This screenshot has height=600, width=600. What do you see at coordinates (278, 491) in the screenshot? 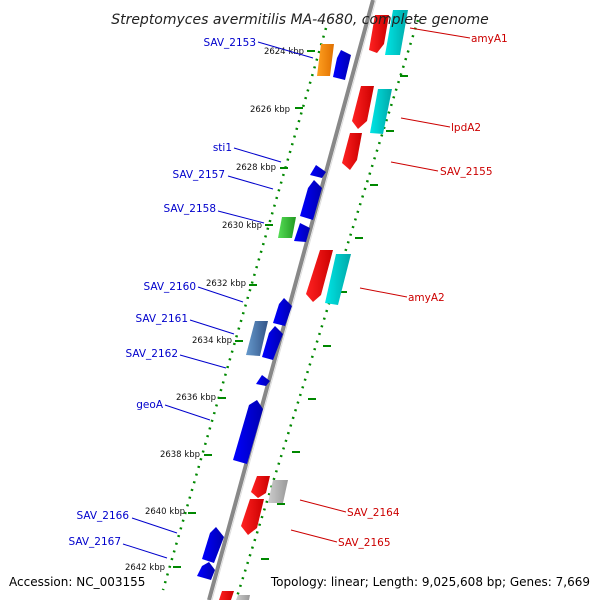
I see `gene-sav-2164-grey` at bounding box center [278, 491].